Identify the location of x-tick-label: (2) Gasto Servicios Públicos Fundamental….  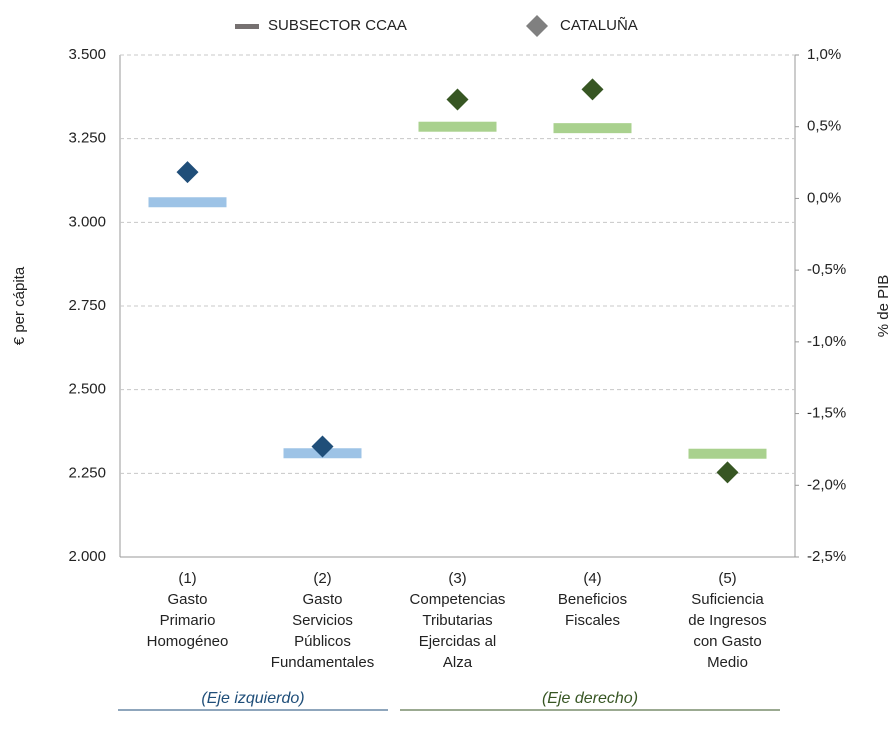
(322, 620).